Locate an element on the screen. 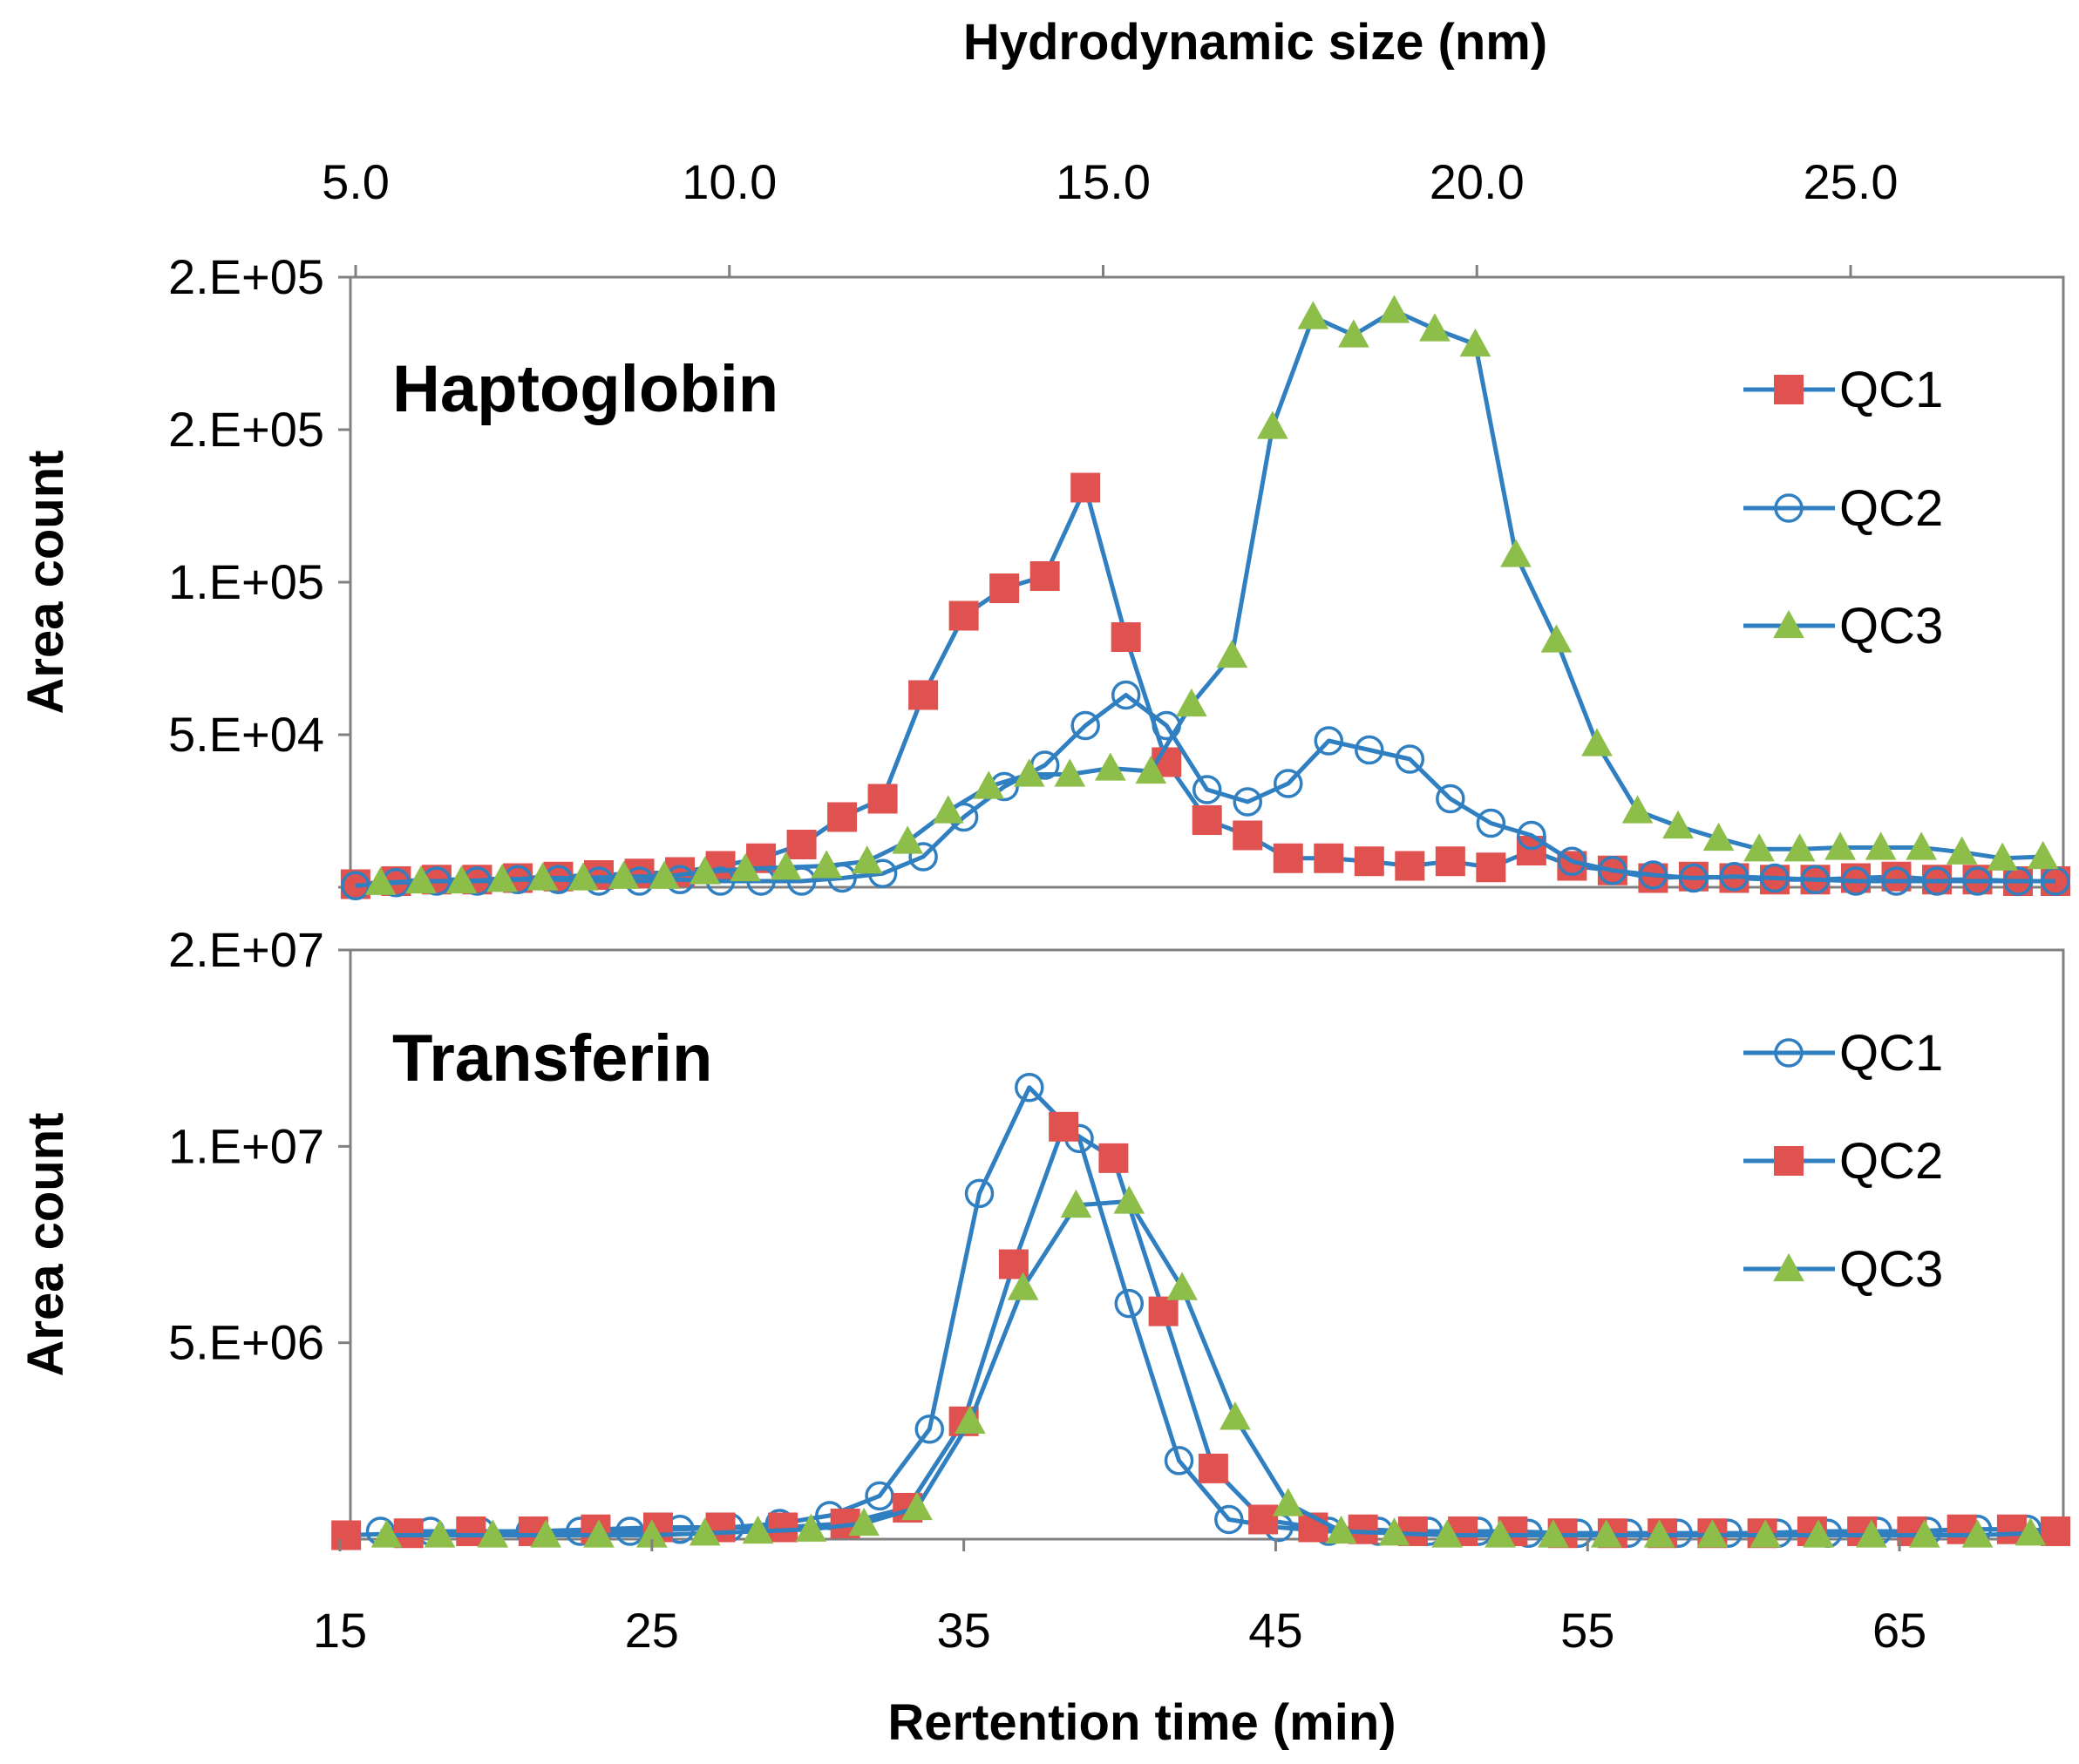 This screenshot has width=2079, height=1764. x-axis-ticks: 15 25 35 45 55 65 is located at coordinates (1119, 1598).